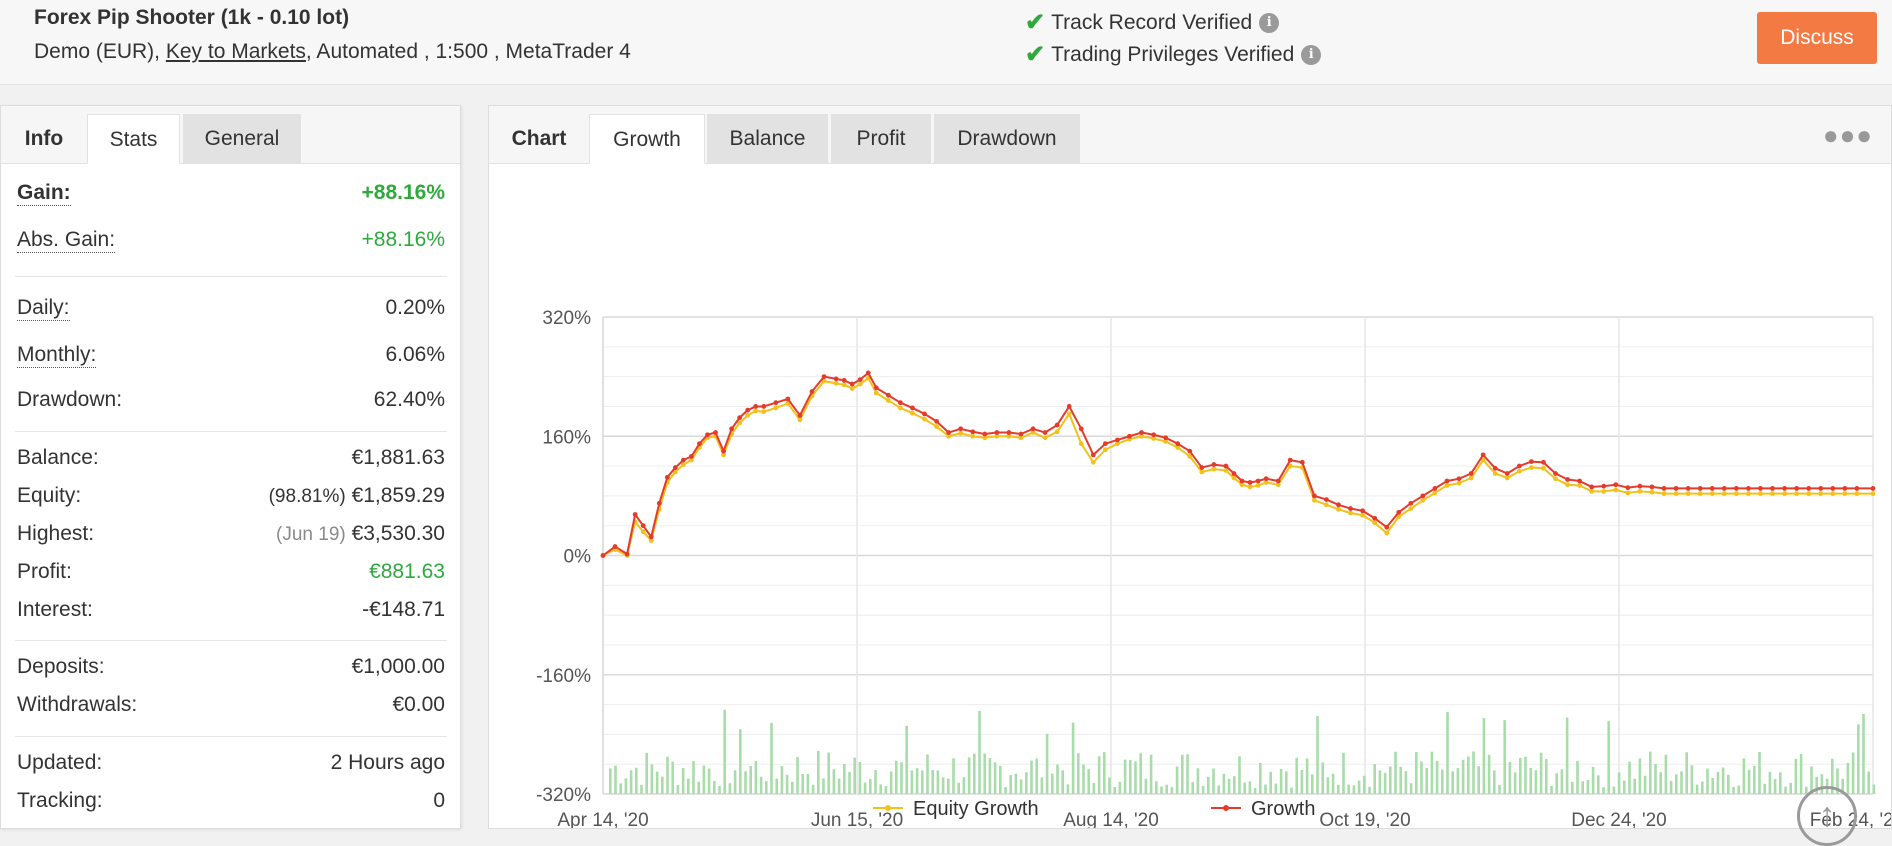 The width and height of the screenshot is (1892, 846). Describe the element at coordinates (1817, 38) in the screenshot. I see `discuss-button: Discuss` at that location.